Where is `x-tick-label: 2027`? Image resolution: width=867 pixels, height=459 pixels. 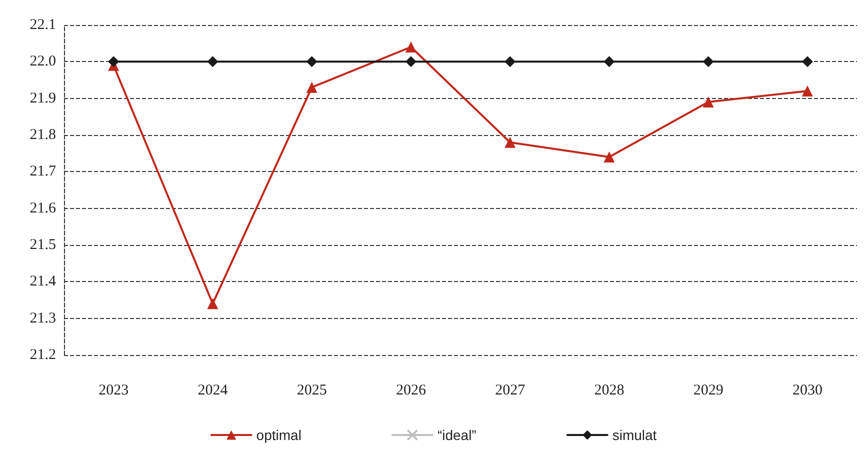
x-tick-label: 2027 is located at coordinates (510, 390).